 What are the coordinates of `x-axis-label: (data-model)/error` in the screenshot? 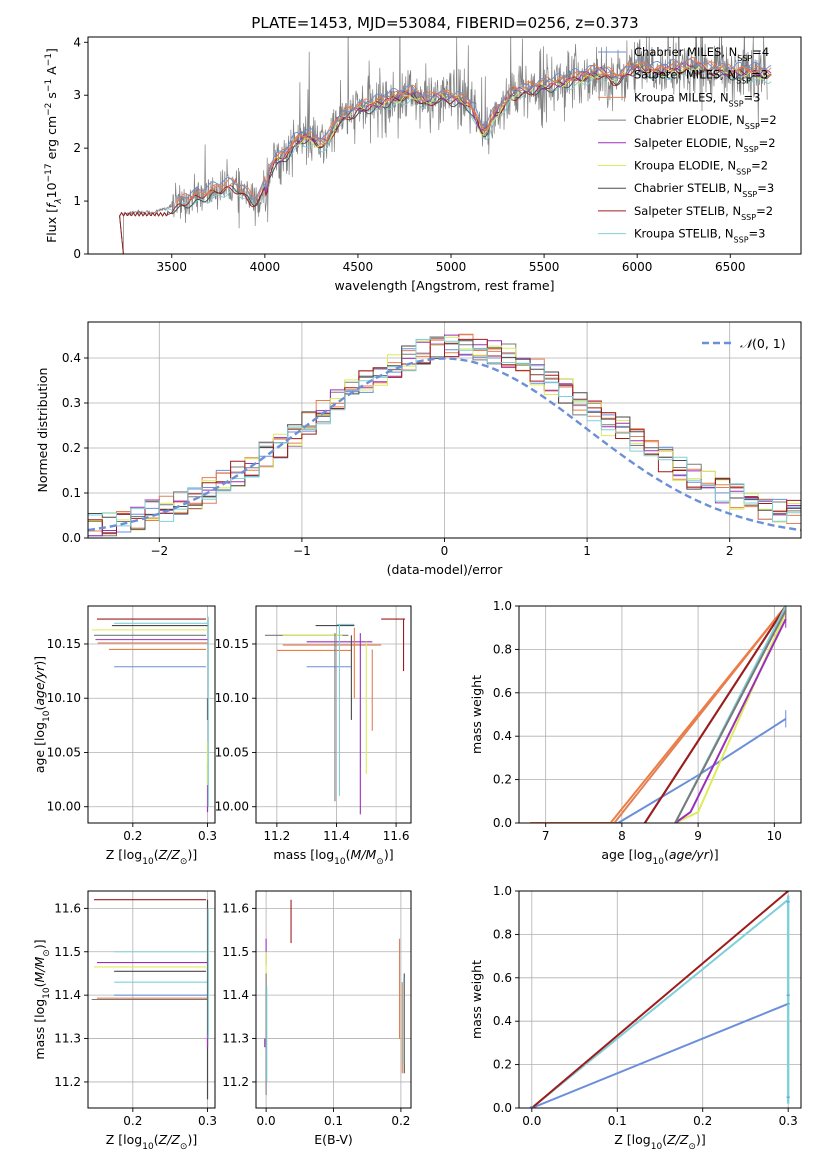 It's located at (445, 569).